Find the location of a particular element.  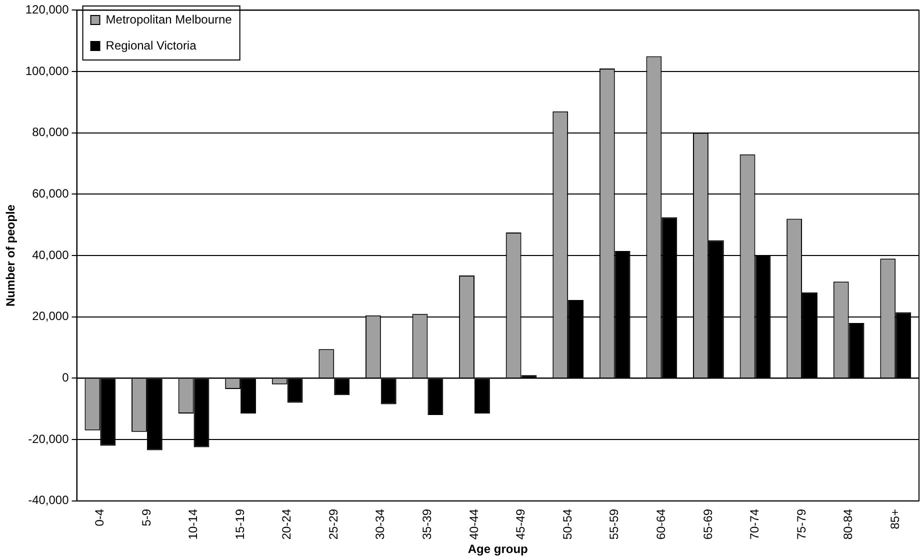

x-tick-label: 0-4 is located at coordinates (99, 517).